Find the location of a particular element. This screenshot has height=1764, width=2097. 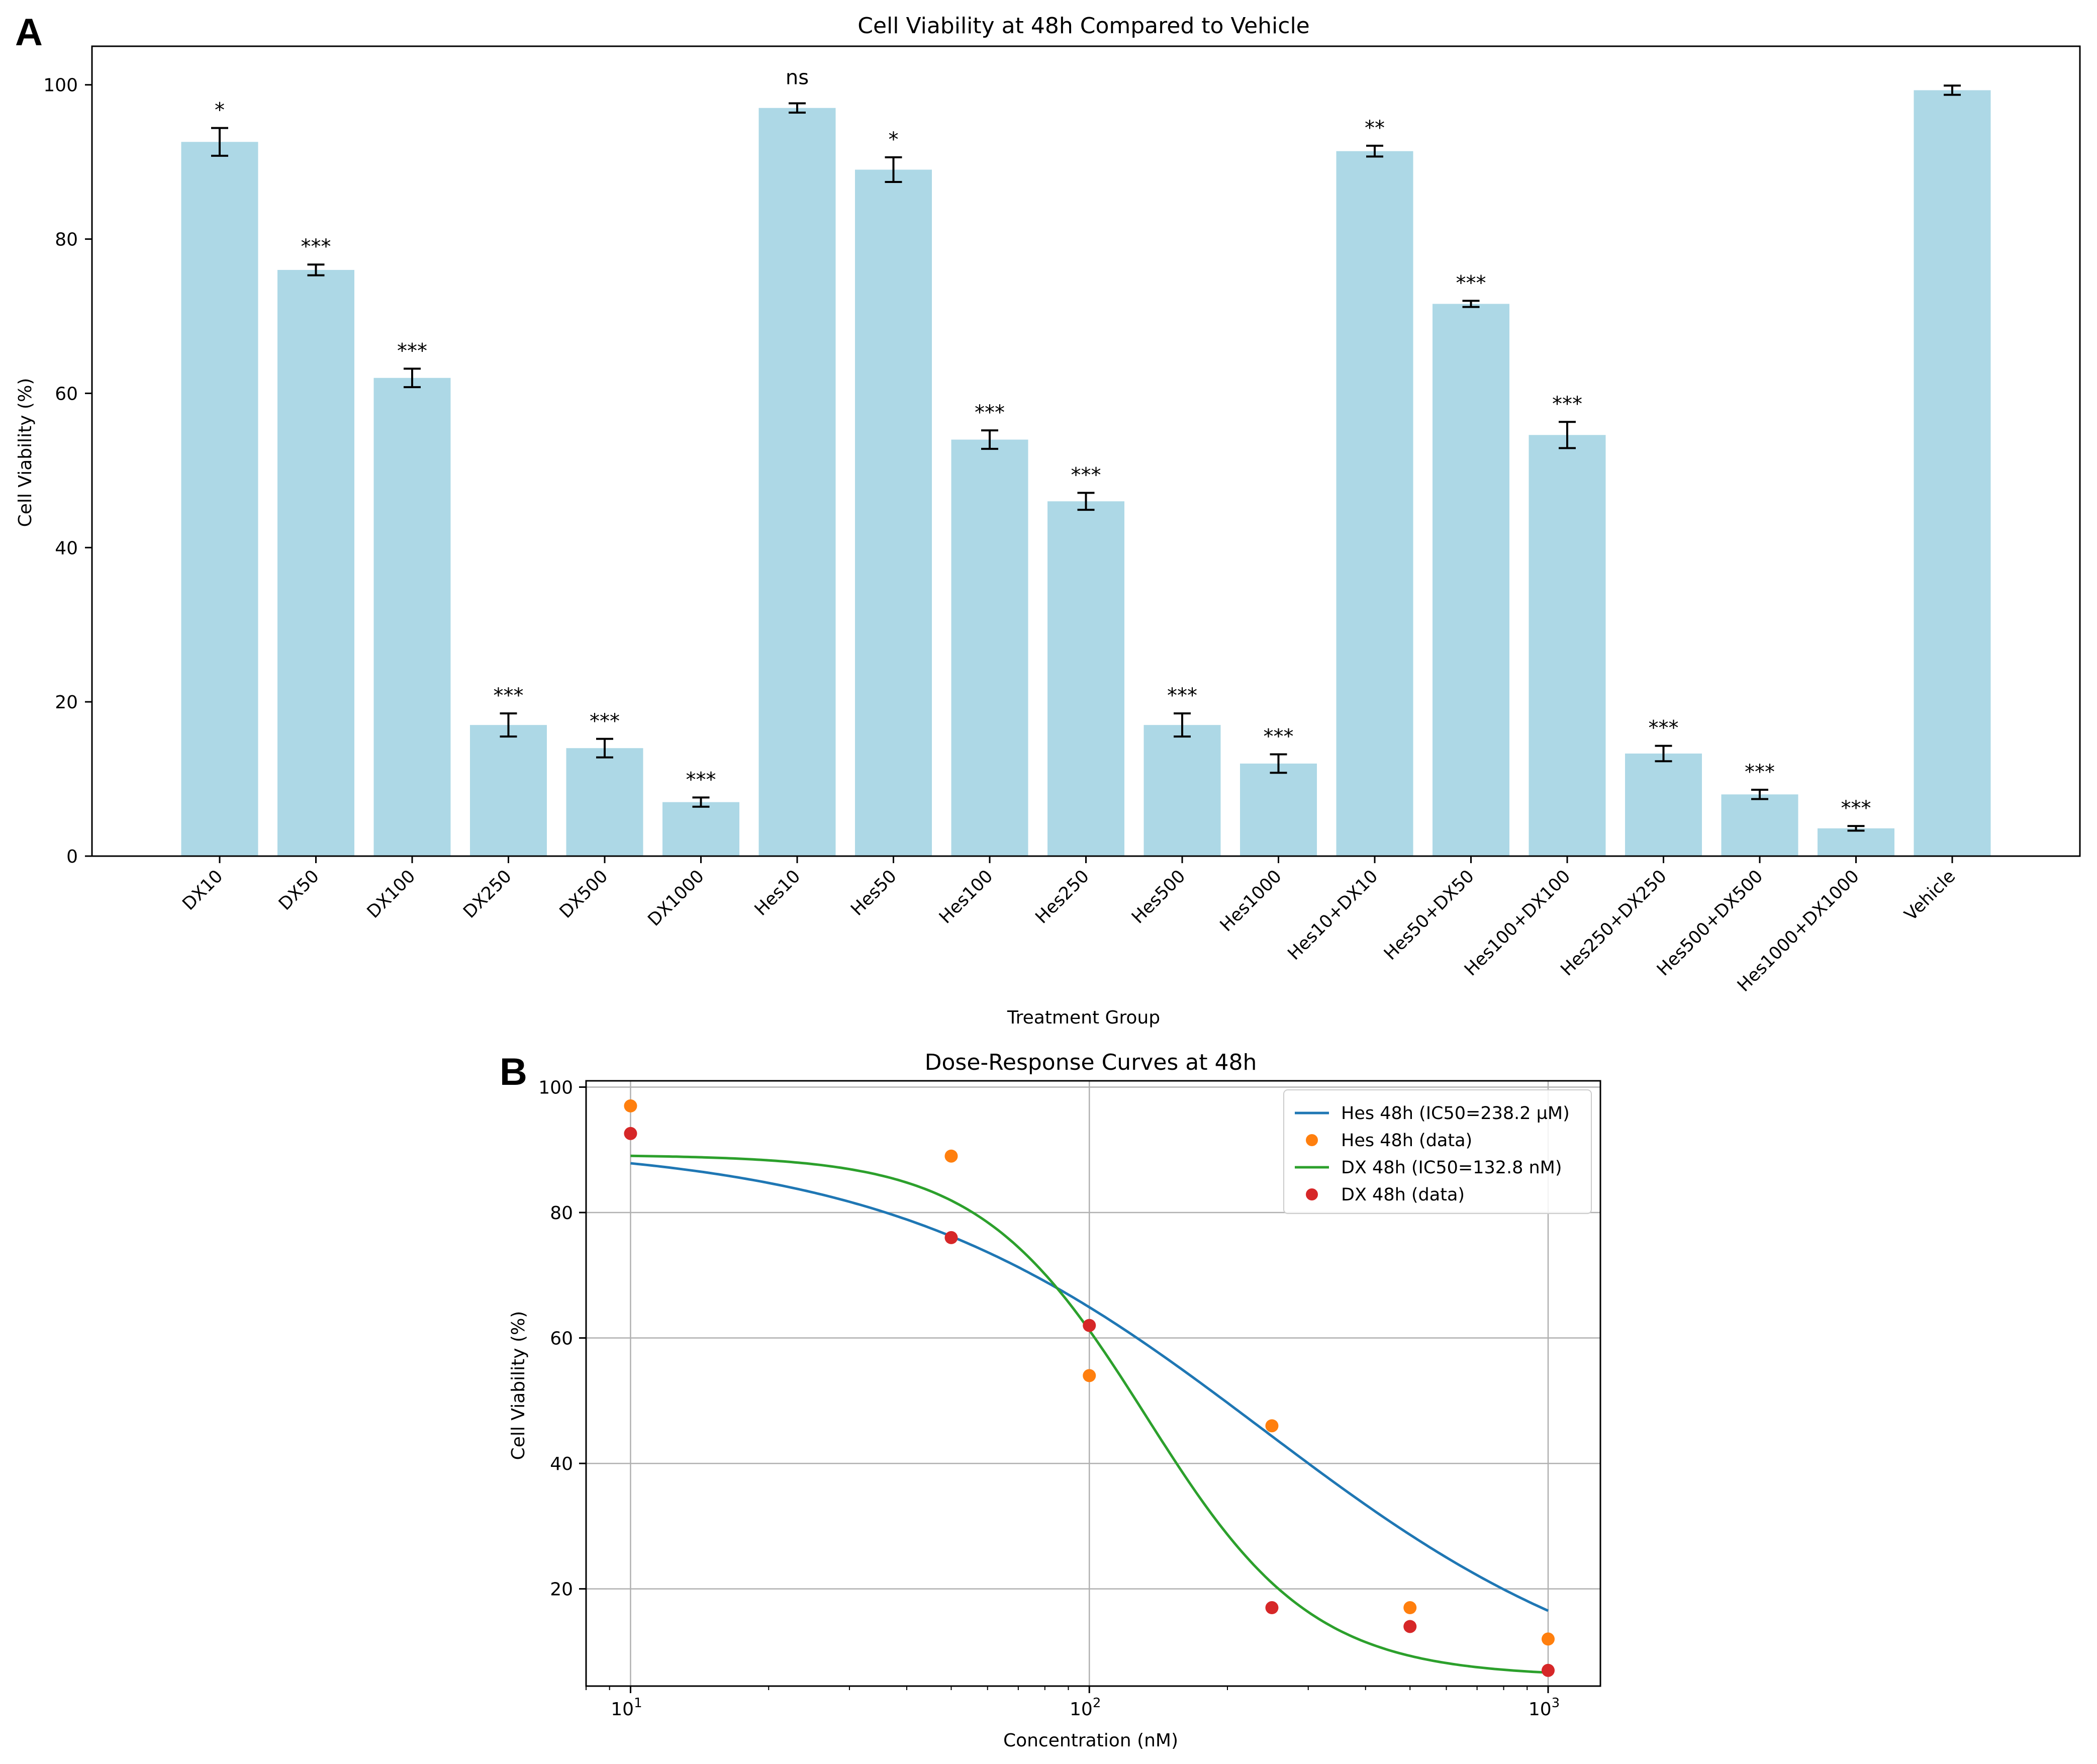

x-tick-label: Hes250 is located at coordinates (1063, 897).